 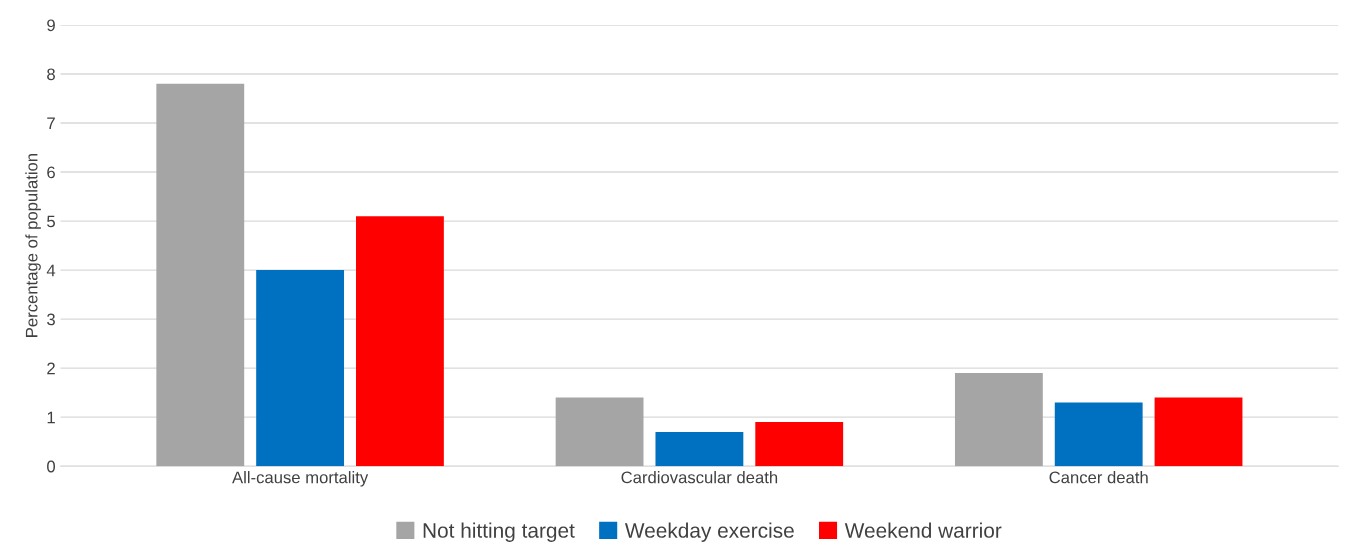 I want to click on x-tick-label: Cardiovascular death, so click(x=699, y=477).